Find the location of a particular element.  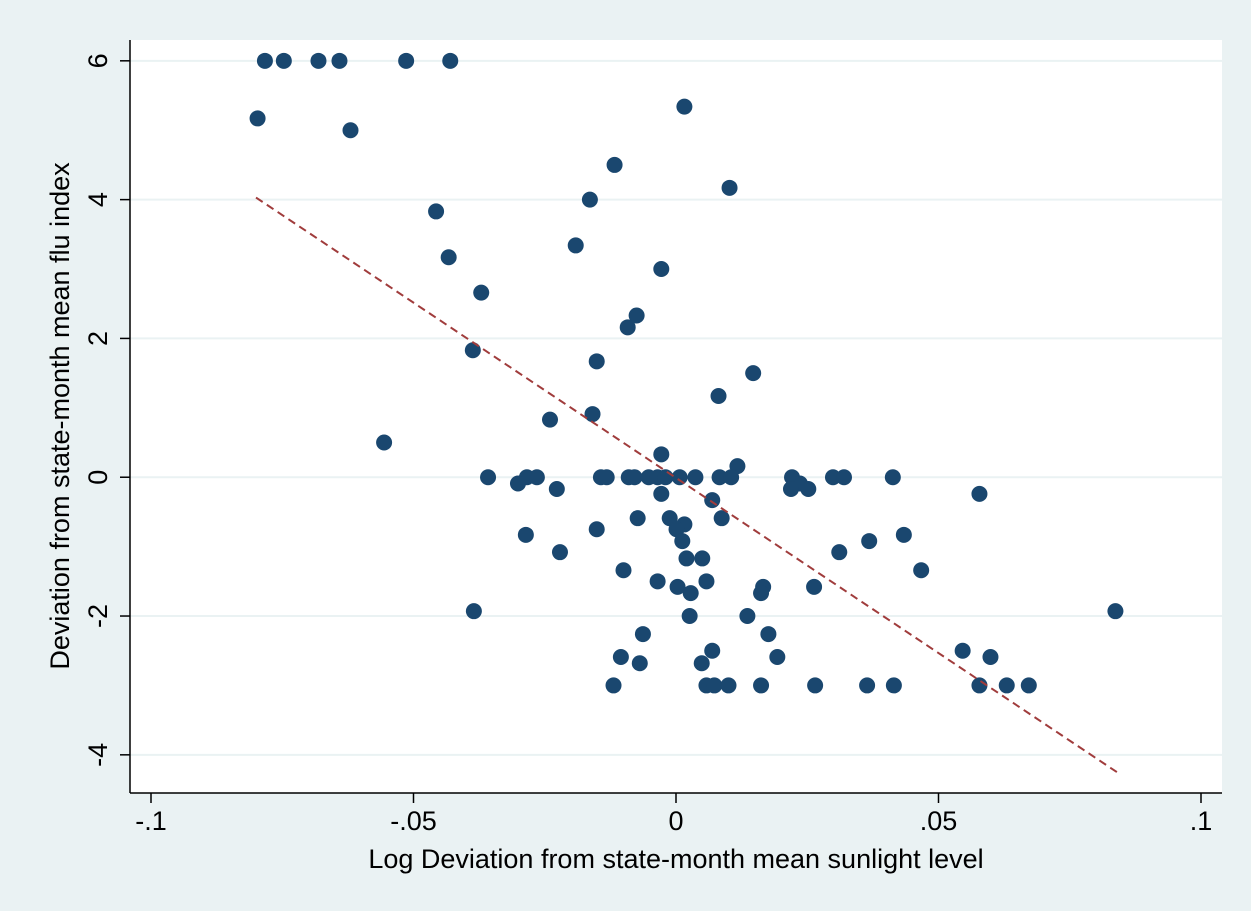

x-tick-label: .05 is located at coordinates (939, 821).